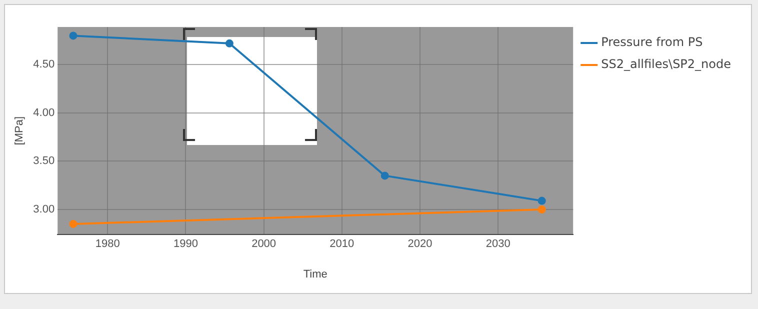 This screenshot has width=758, height=309. Describe the element at coordinates (44, 161) in the screenshot. I see `y-tick-label: 3.50` at that location.